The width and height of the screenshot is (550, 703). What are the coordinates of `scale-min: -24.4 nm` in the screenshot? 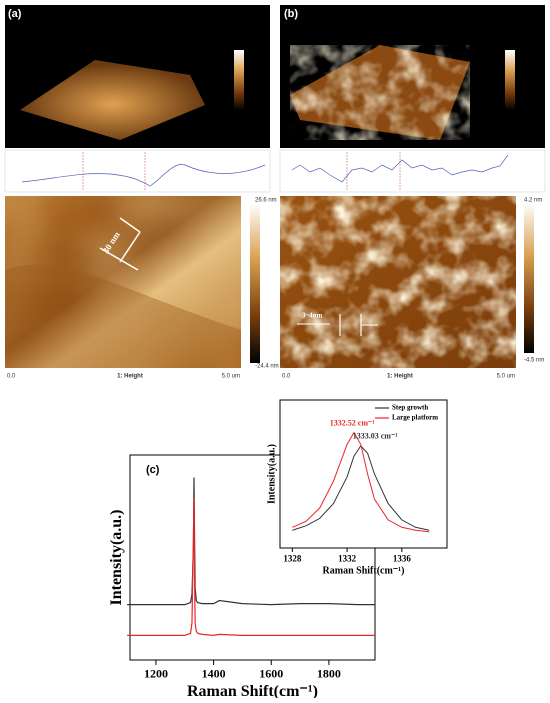 It's located at (267, 367).